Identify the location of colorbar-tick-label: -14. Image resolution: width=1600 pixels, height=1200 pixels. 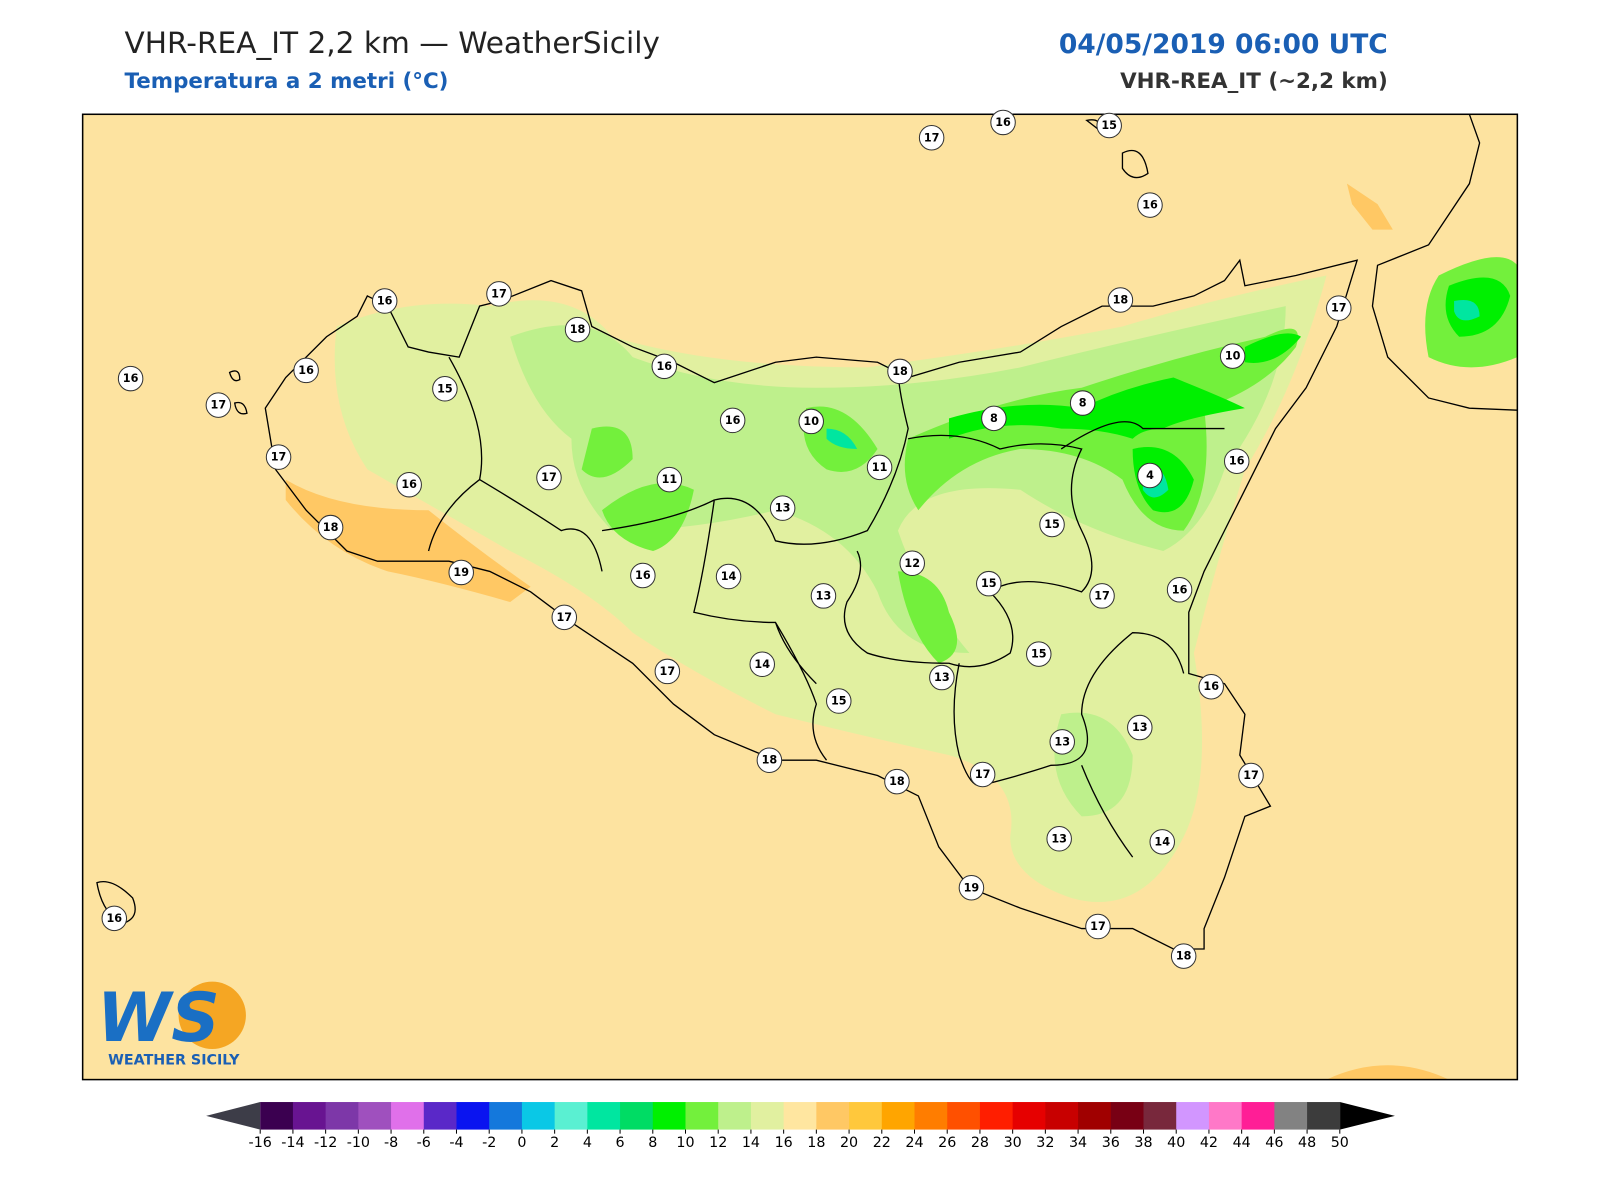
(292, 1143).